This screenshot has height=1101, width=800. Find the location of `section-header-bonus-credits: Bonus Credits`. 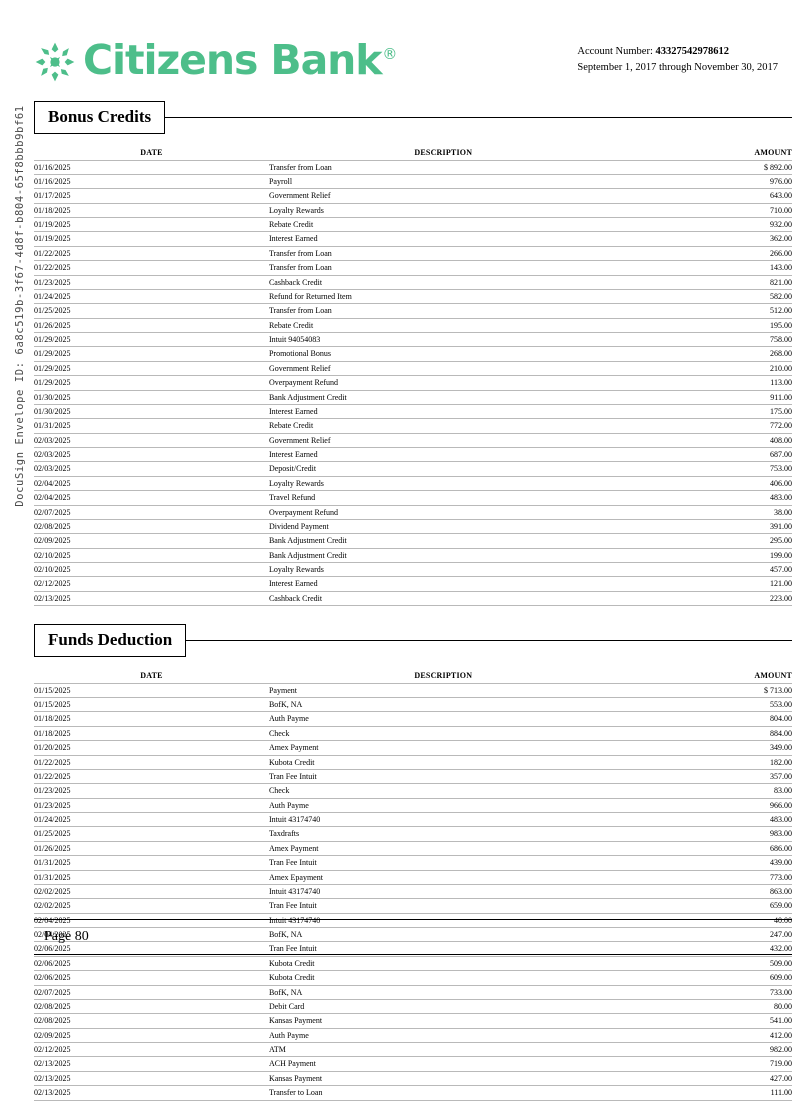

section-header-bonus-credits: Bonus Credits is located at coordinates (411, 117).